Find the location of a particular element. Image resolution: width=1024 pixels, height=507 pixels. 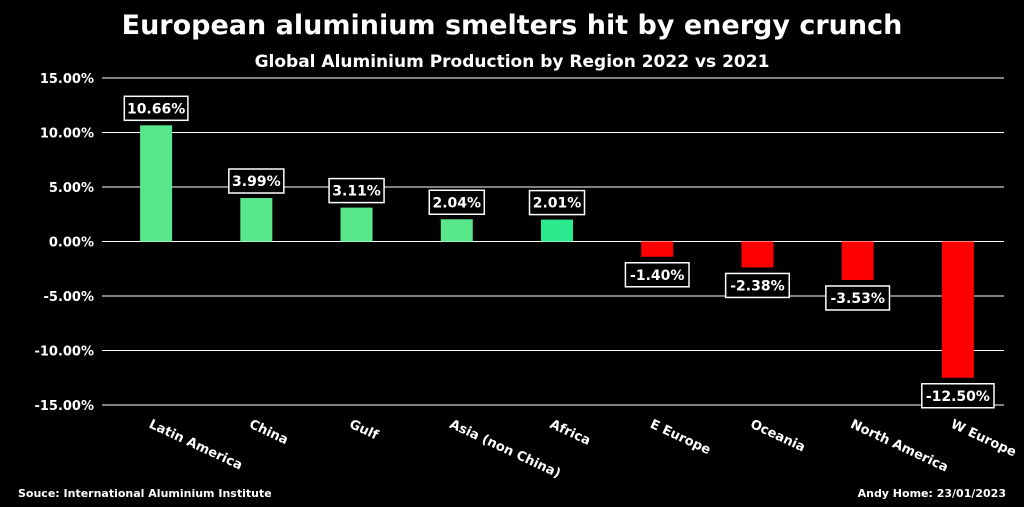

x-category-label: Asia (non China) is located at coordinates (505, 449).